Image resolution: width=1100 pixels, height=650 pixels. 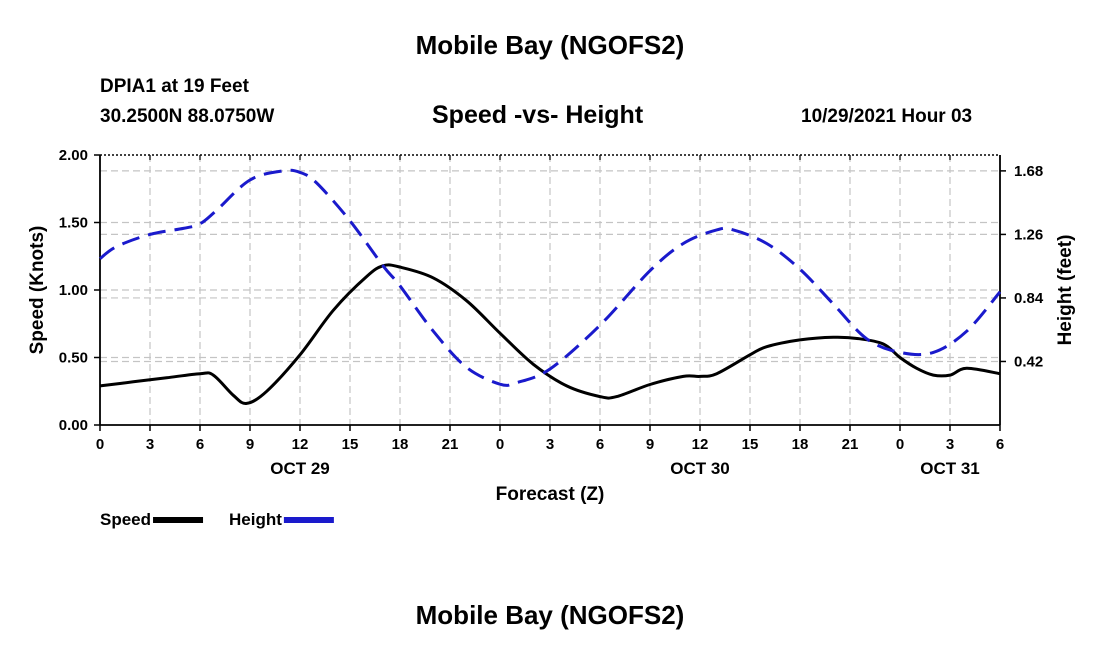 What do you see at coordinates (73, 155) in the screenshot?
I see `y-tick-label-left: 2.00` at bounding box center [73, 155].